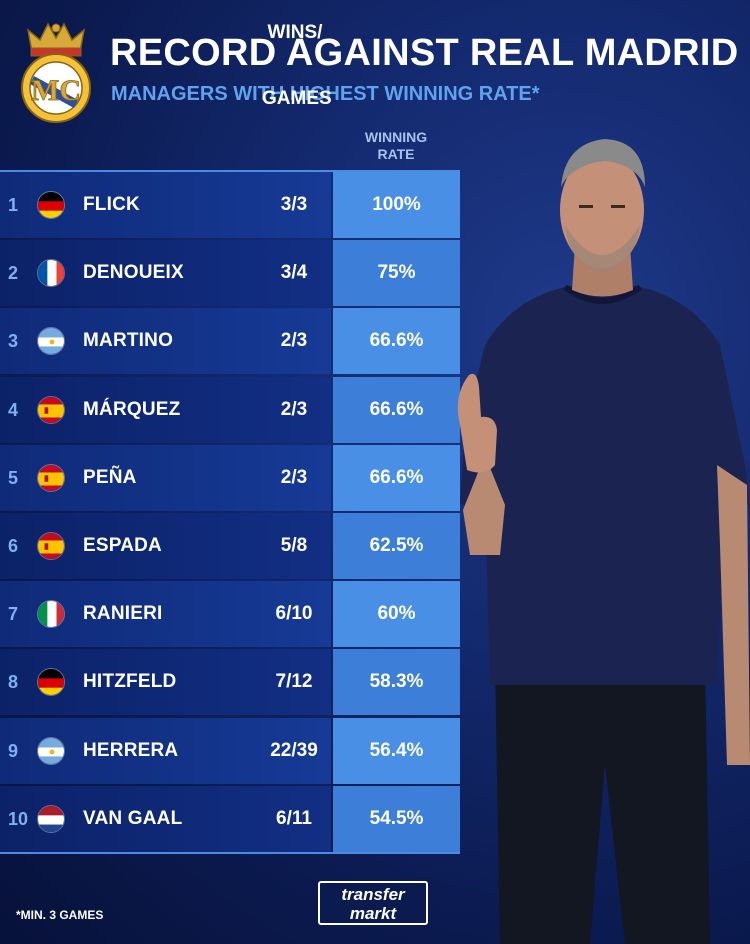 This screenshot has width=750, height=944. What do you see at coordinates (294, 614) in the screenshot?
I see `wins-games-value: 6/10` at bounding box center [294, 614].